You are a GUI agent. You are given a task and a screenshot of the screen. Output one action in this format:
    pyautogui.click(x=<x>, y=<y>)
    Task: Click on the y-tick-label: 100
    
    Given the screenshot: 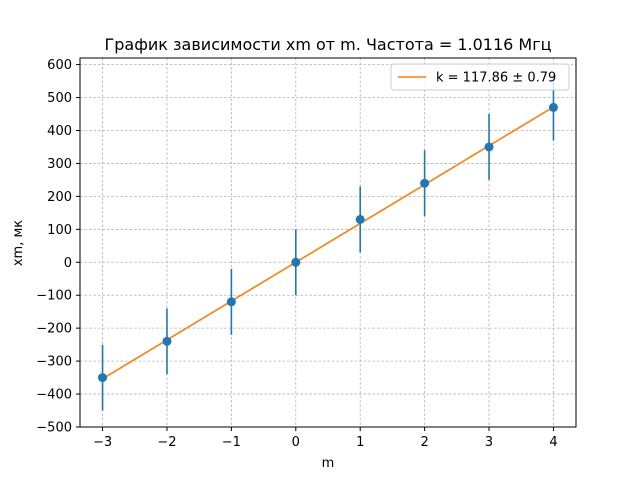 What is the action you would take?
    pyautogui.click(x=59, y=230)
    